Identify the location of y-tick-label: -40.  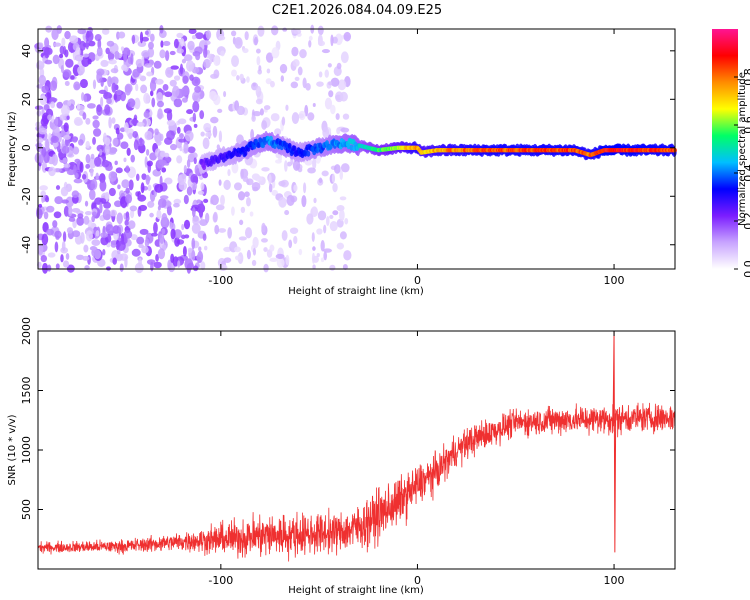
(26, 245).